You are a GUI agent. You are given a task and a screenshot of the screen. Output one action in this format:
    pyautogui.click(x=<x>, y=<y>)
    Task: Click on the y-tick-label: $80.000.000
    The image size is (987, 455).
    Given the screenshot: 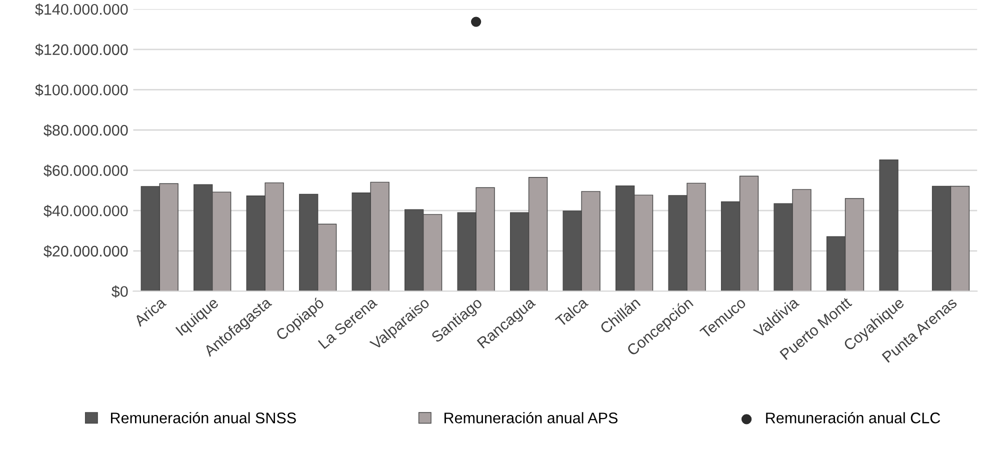 What is the action you would take?
    pyautogui.click(x=86, y=130)
    